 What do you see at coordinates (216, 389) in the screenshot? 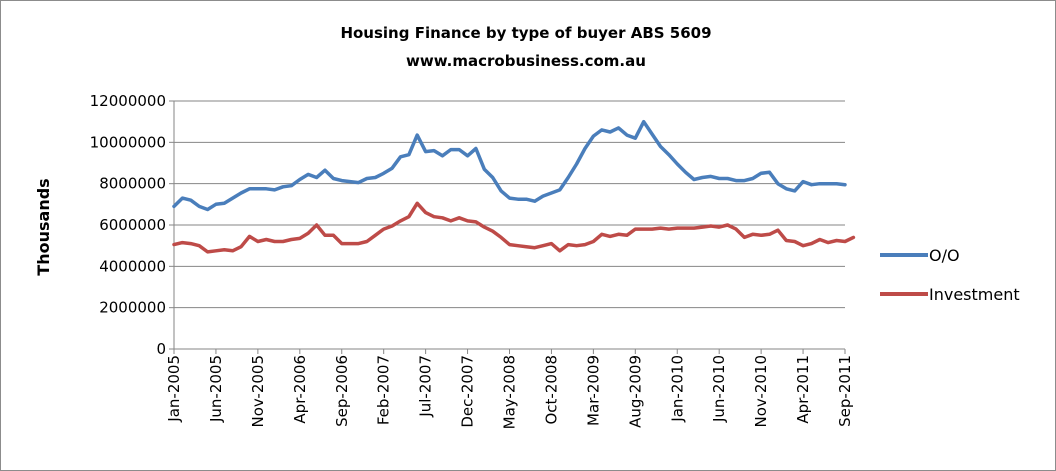
I see `x-tick-label: Jun-2005` at bounding box center [216, 389].